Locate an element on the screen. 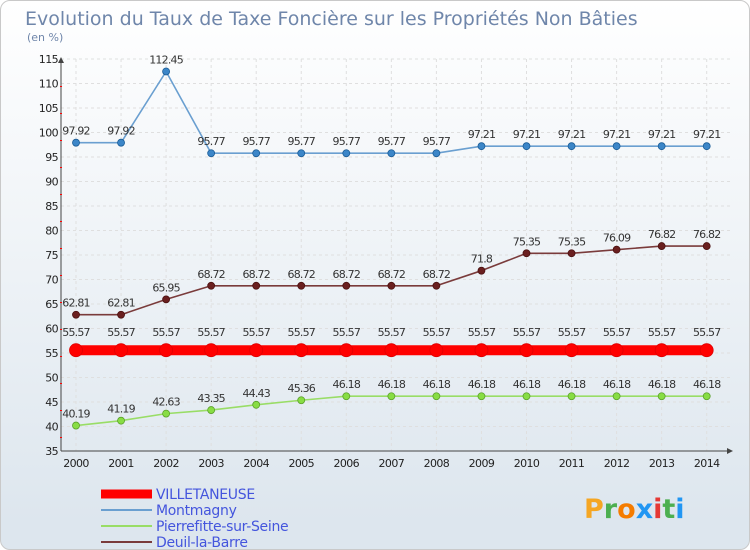 This screenshot has width=750, height=550. y-tick-label: 105 is located at coordinates (49, 108).